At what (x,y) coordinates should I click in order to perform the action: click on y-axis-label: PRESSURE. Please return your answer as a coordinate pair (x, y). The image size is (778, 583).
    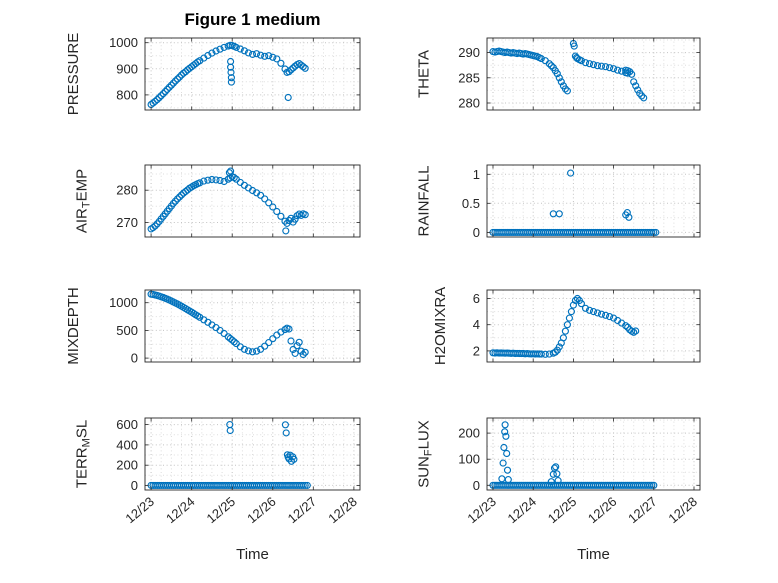
    Looking at the image, I should click on (73, 74).